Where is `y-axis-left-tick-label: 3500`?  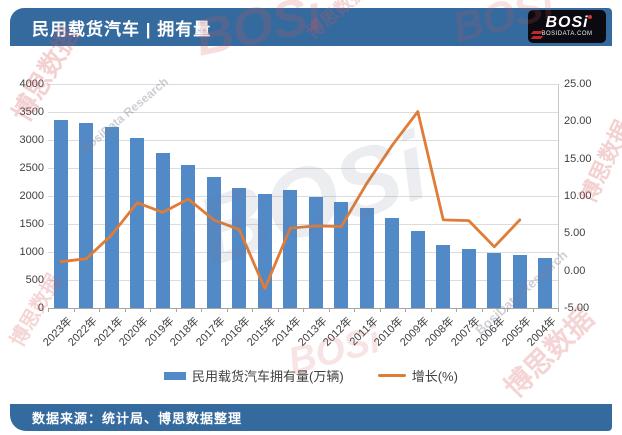
y-axis-left-tick-label: 3500 is located at coordinates (31, 112).